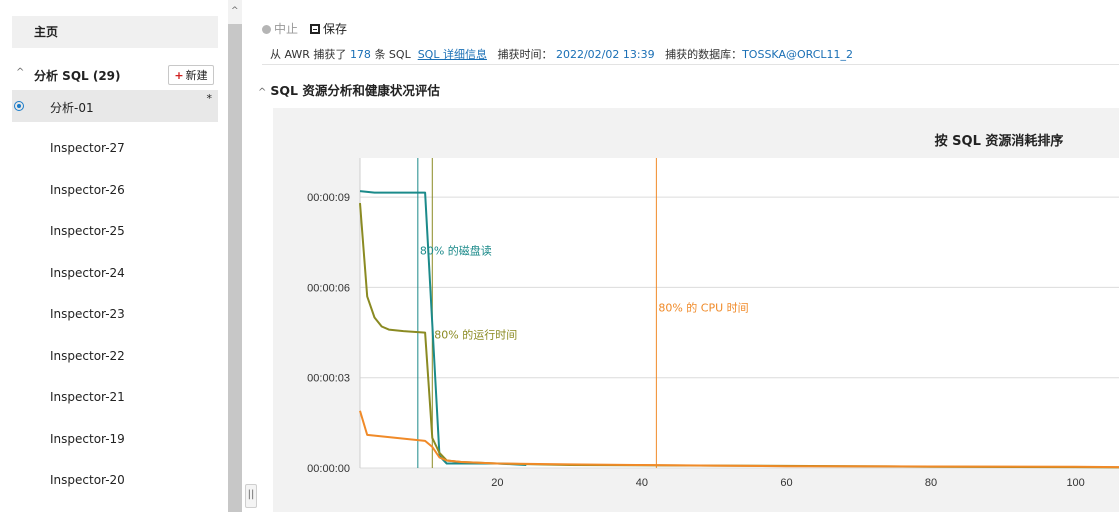 This screenshot has width=1119, height=512. Describe the element at coordinates (196, 75) in the screenshot. I see `new-button-label: 新建` at that location.